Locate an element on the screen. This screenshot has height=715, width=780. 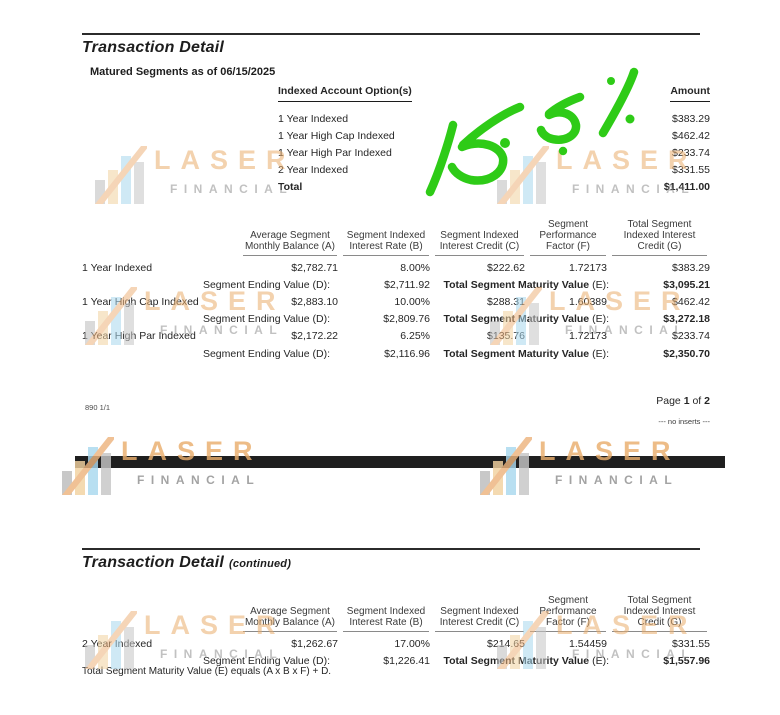
maturity-value: $3,095.21 is located at coordinates (686, 284).